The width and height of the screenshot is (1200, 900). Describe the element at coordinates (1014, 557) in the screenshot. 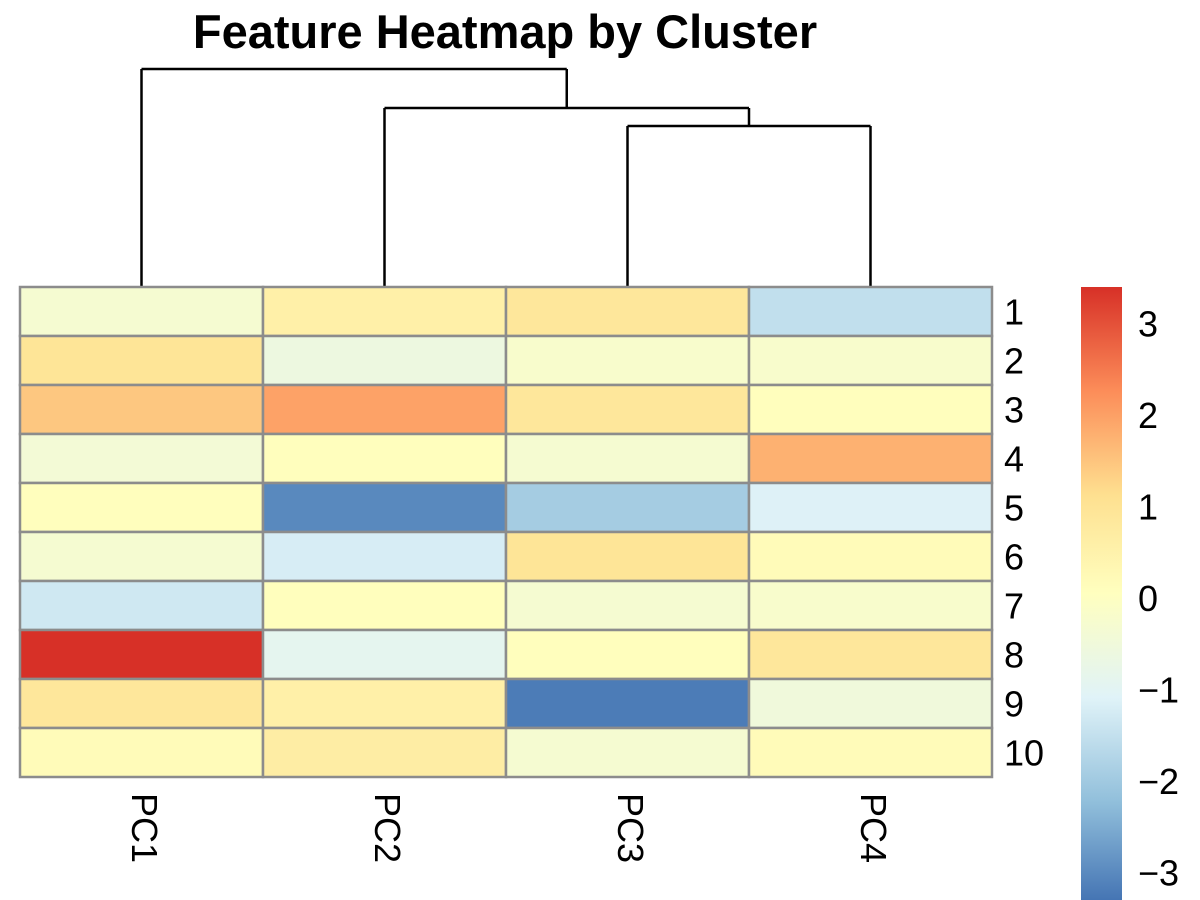

I see `row-label: 6` at that location.